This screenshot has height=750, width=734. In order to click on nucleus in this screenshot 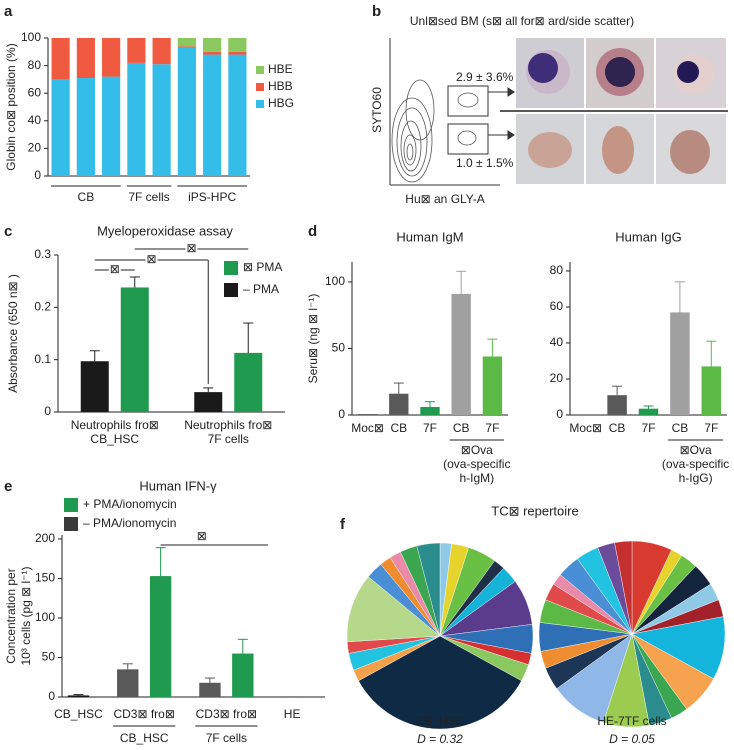, I will do `click(543, 68)`.